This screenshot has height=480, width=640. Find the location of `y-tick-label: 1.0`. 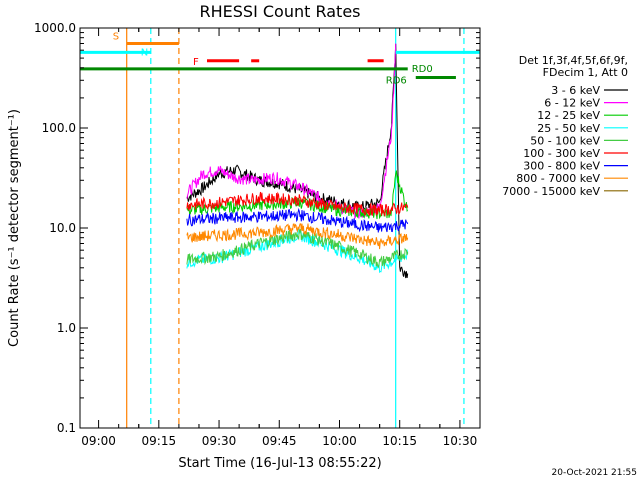

y-tick-label: 1.0 is located at coordinates (66, 328).